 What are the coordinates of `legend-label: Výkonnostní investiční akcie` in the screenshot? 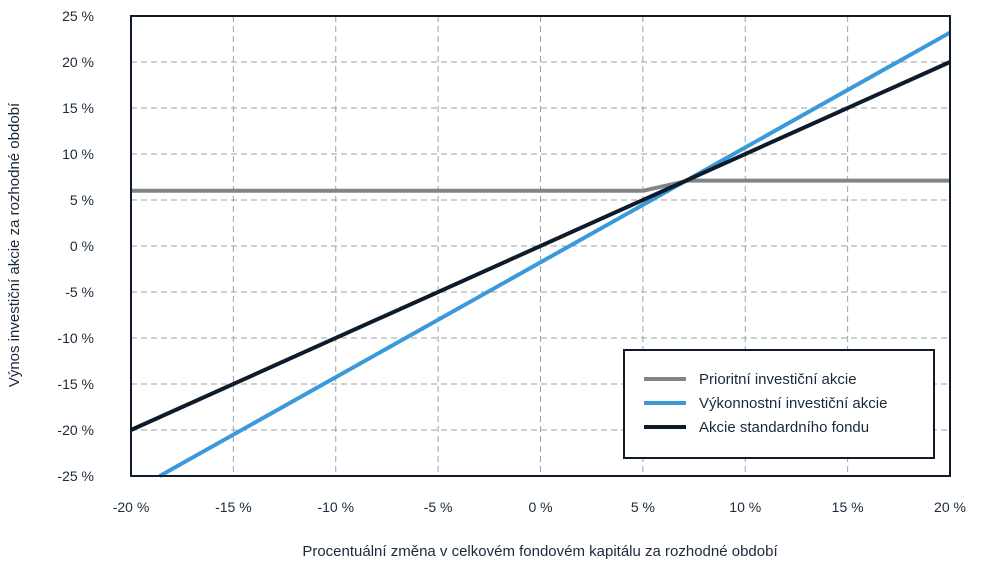 It's located at (793, 403).